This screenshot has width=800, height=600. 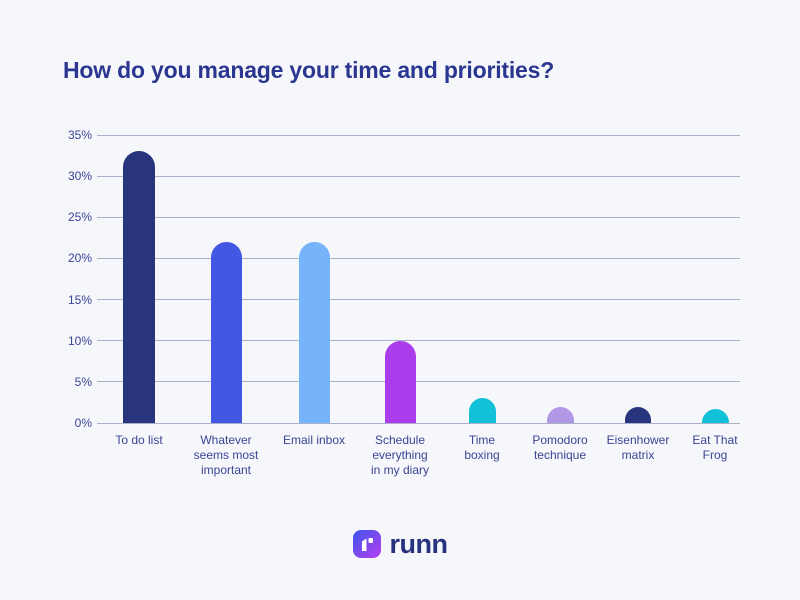 What do you see at coordinates (83, 381) in the screenshot?
I see `y-tick-label: 5%` at bounding box center [83, 381].